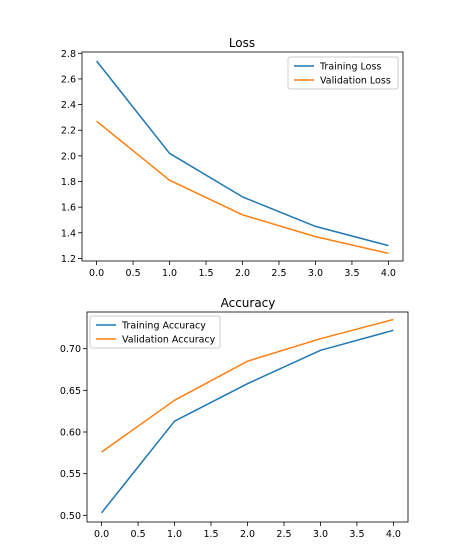 This screenshot has width=474, height=548. Describe the element at coordinates (68, 105) in the screenshot. I see `y-tick-label: 2.4` at that location.